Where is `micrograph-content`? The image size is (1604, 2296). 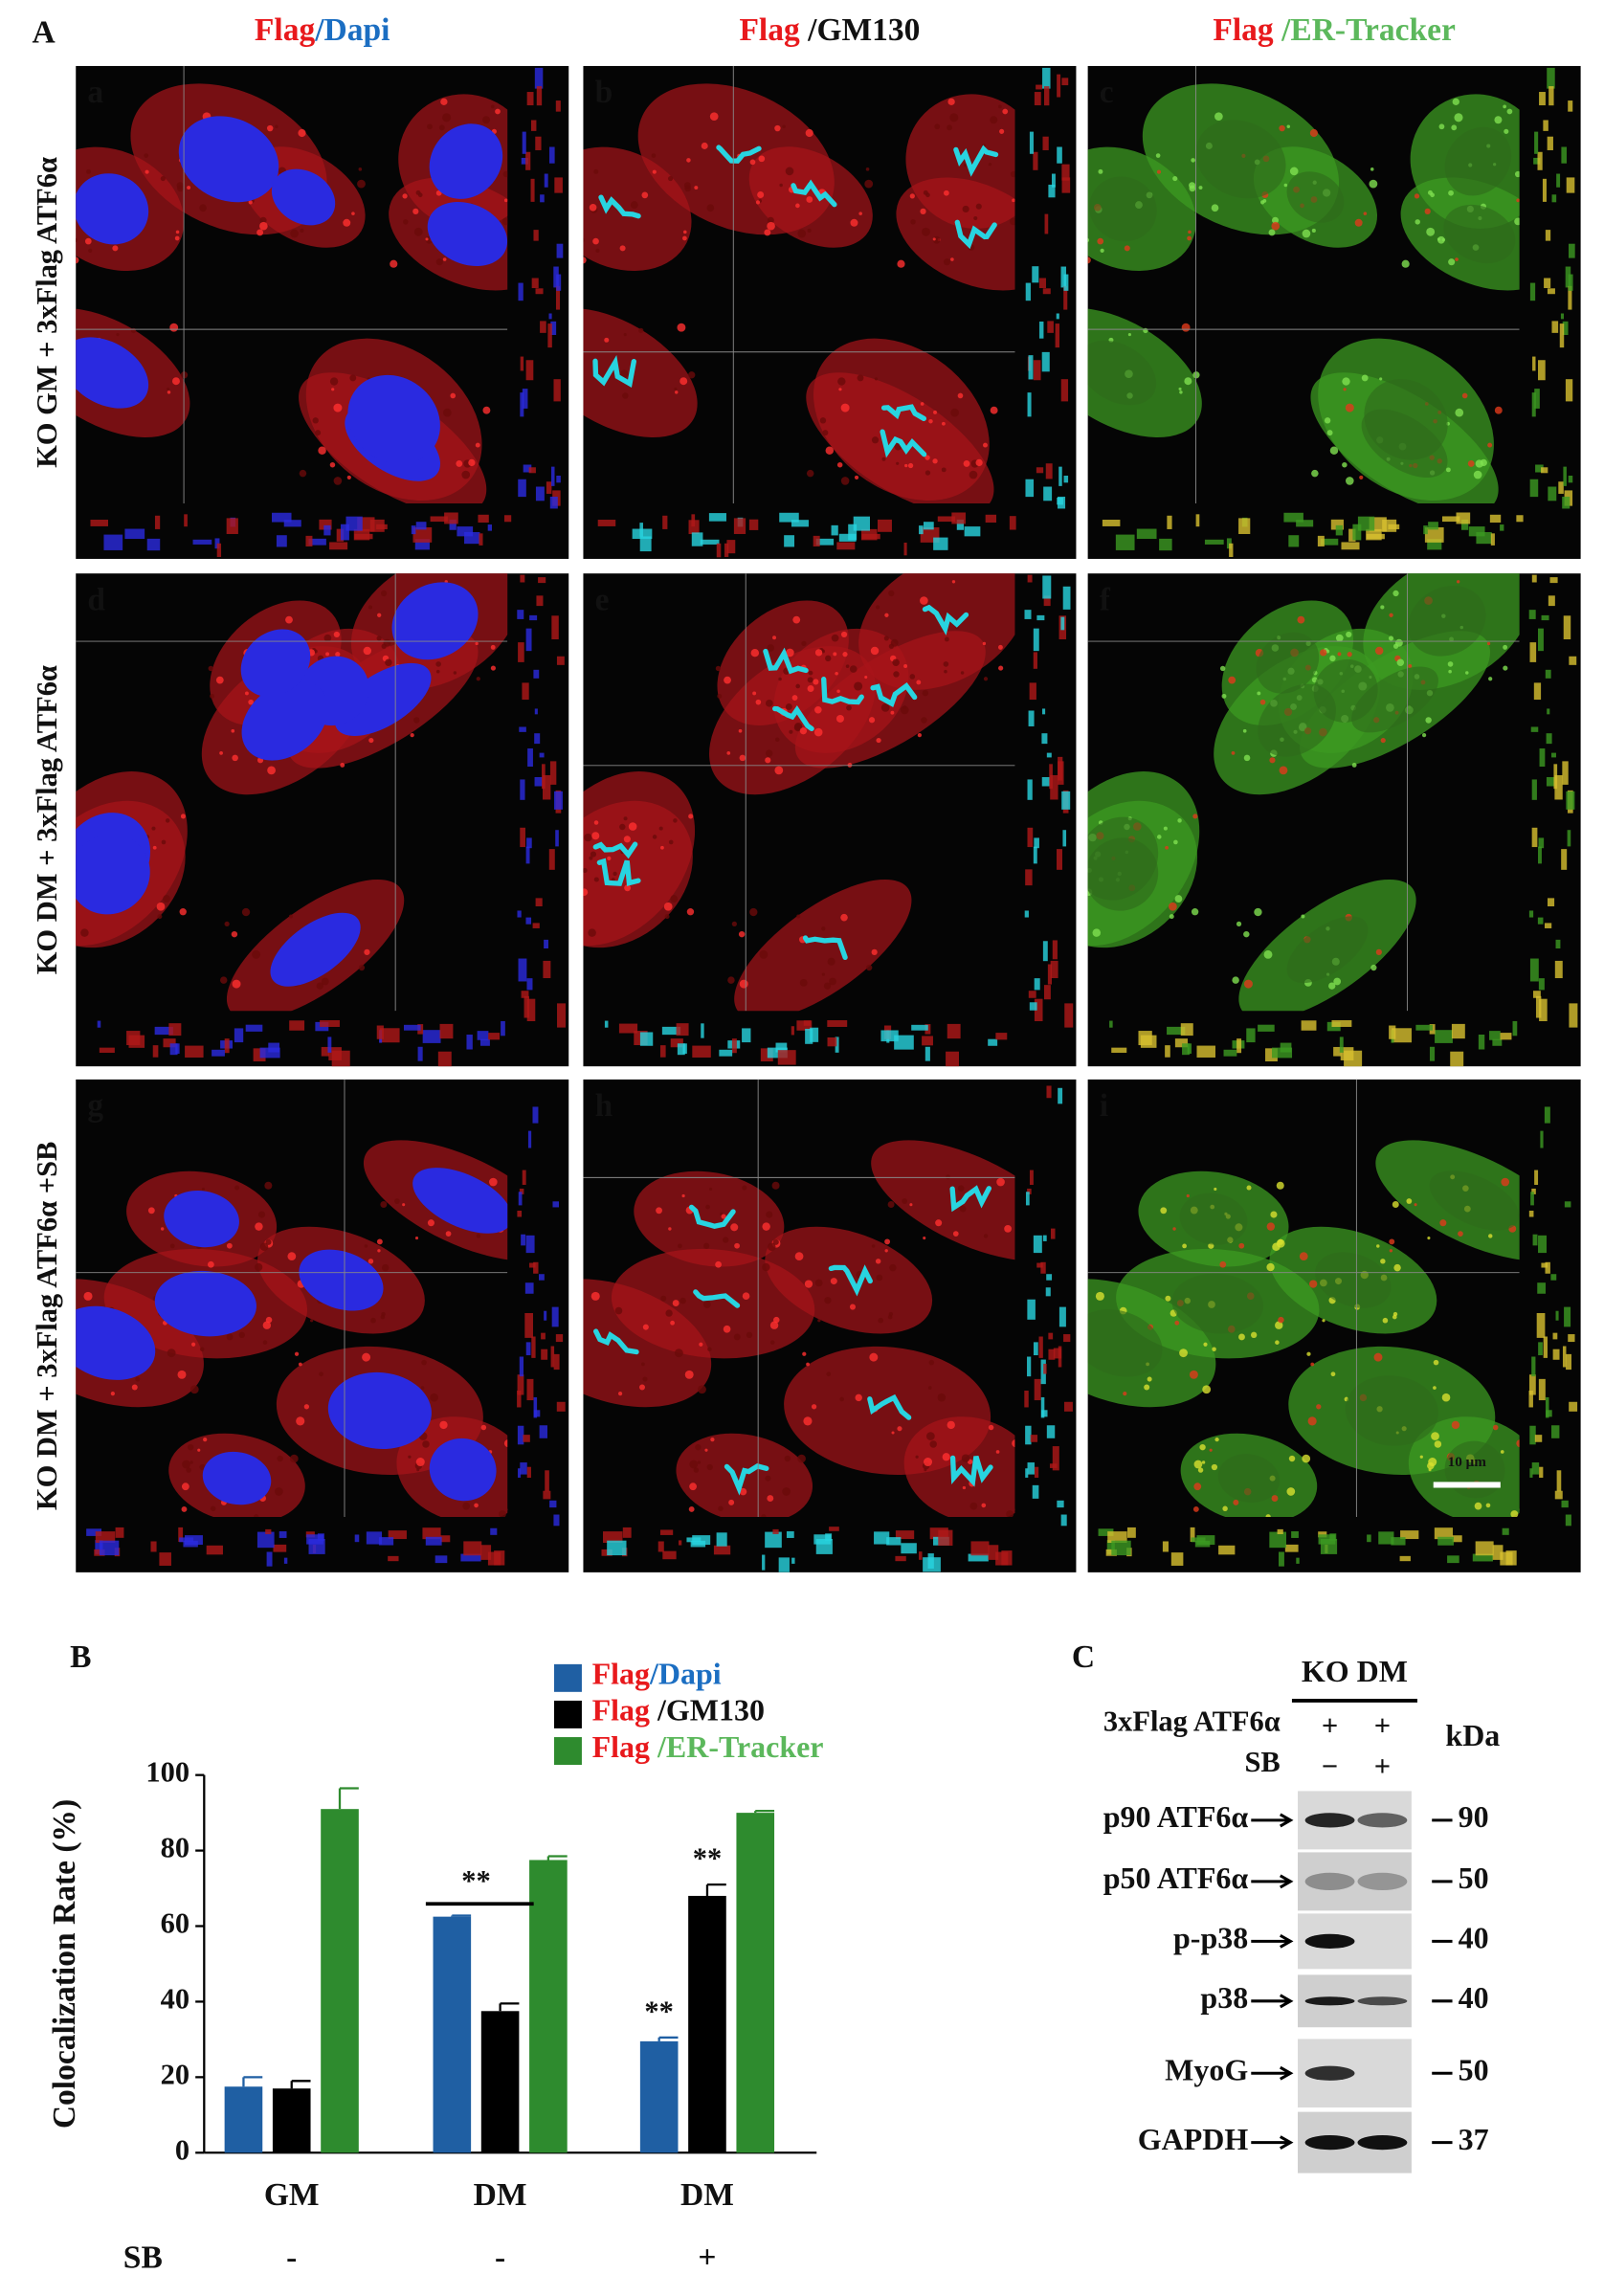
micrograph-content is located at coordinates (292, 792).